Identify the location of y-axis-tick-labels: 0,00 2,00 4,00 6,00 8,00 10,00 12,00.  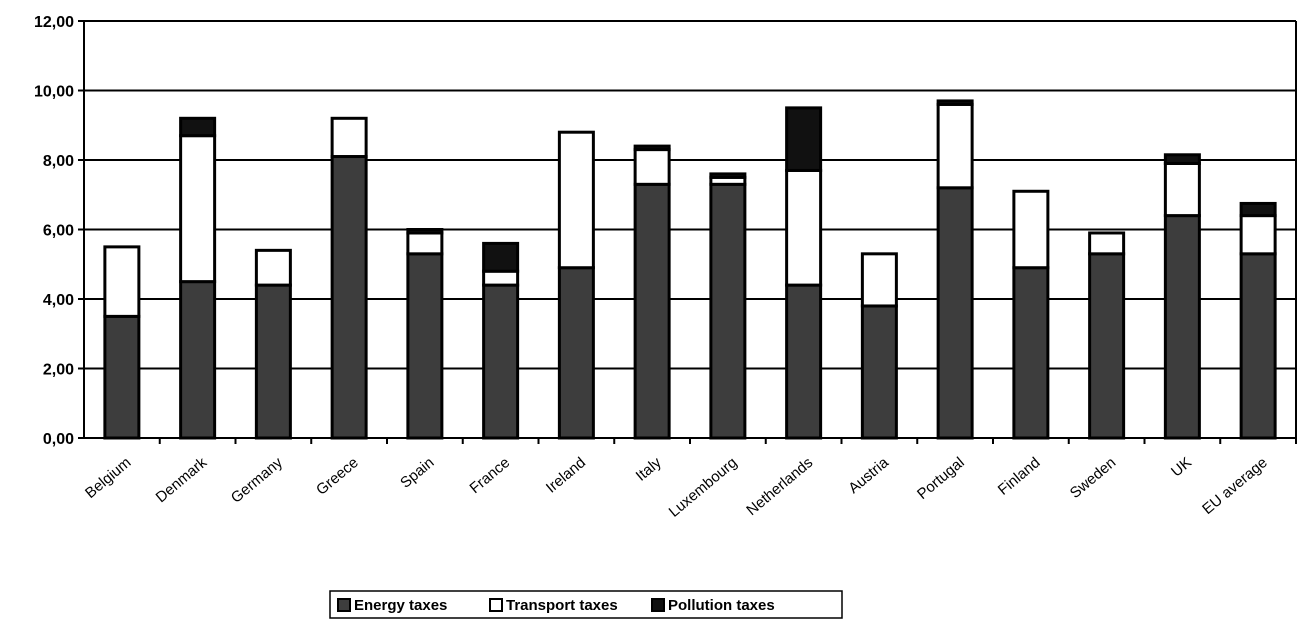
(54, 231).